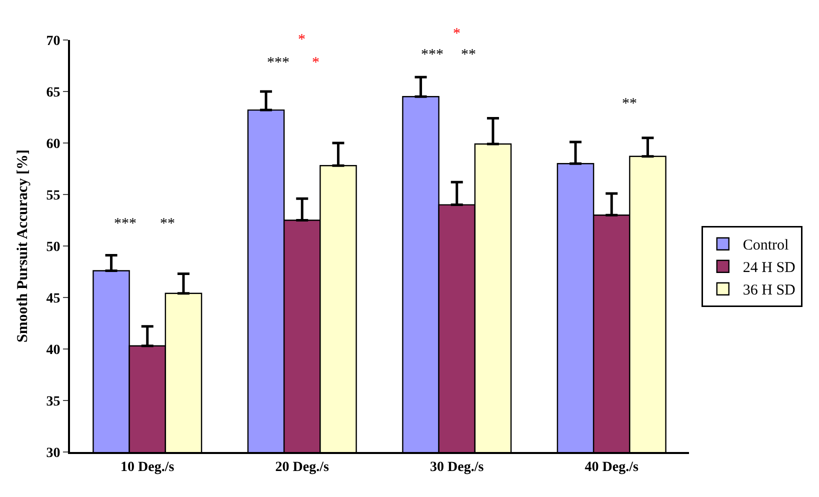  I want to click on y-tick-label: 30, so click(53, 453).